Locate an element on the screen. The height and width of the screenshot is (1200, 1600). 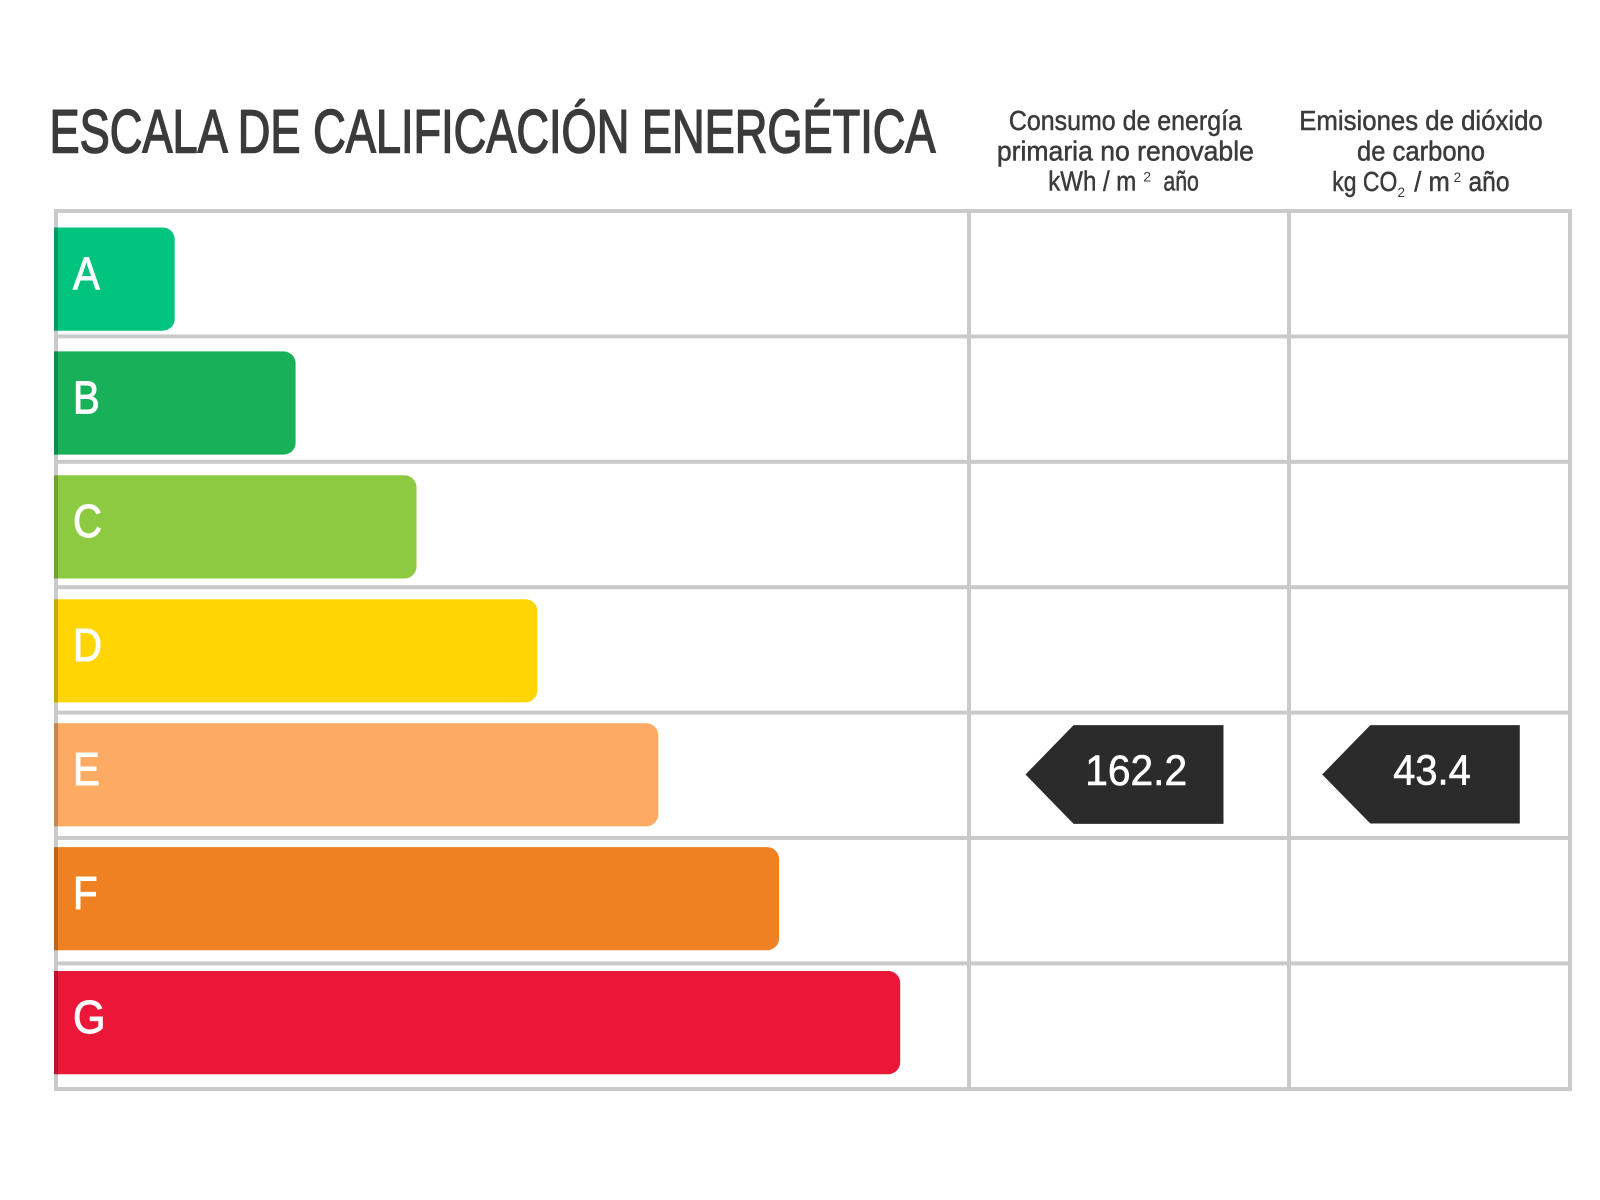
svg-text: E is located at coordinates (86, 769).